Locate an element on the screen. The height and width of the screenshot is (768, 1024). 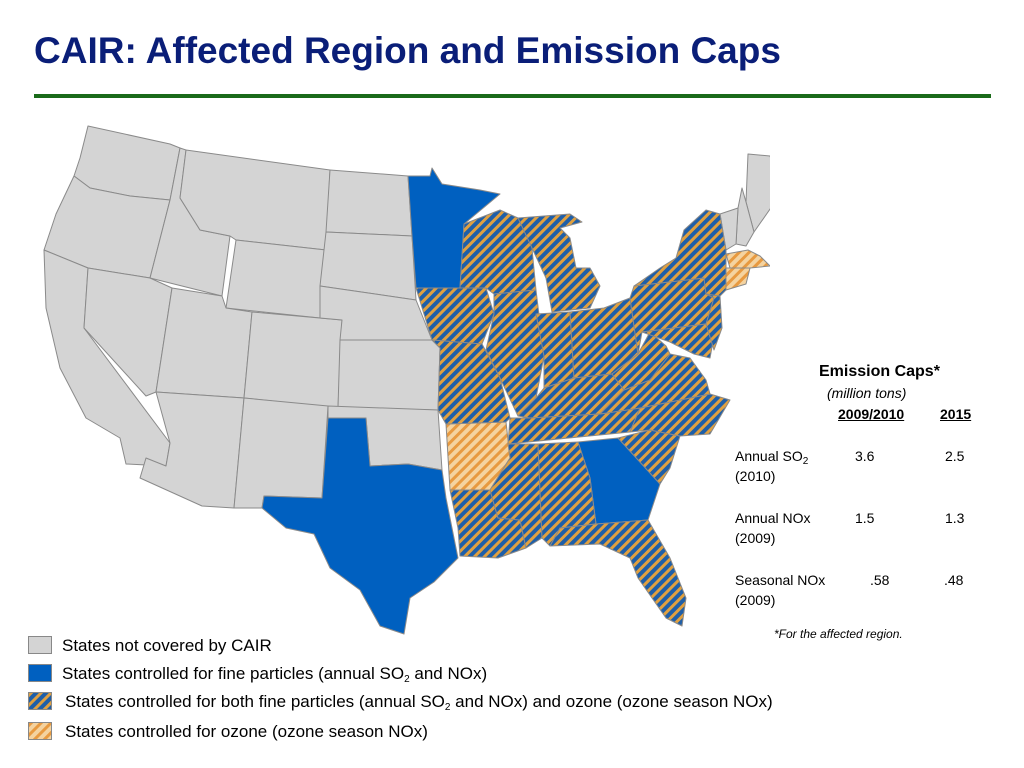
state-west-virginia is located at coordinates (641, 361).